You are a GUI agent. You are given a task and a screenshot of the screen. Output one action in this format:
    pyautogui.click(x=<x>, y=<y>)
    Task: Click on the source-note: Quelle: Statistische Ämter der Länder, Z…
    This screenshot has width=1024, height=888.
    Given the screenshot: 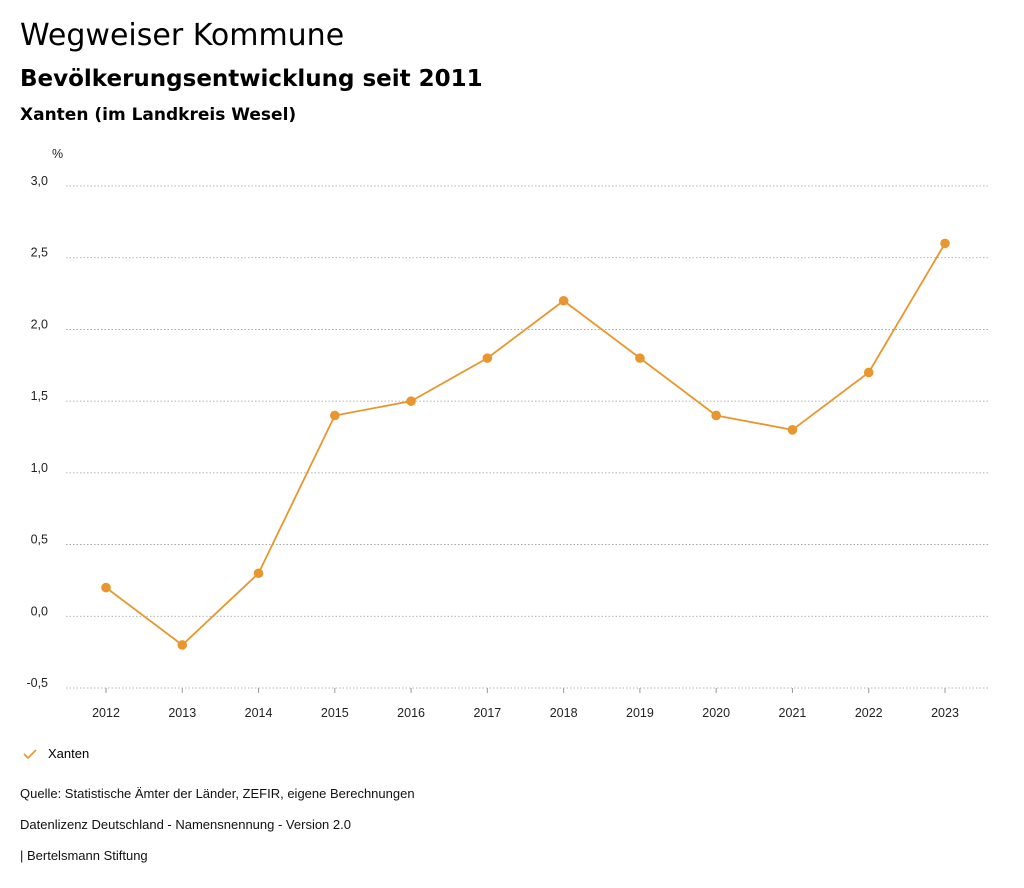 What is the action you would take?
    pyautogui.click(x=217, y=793)
    